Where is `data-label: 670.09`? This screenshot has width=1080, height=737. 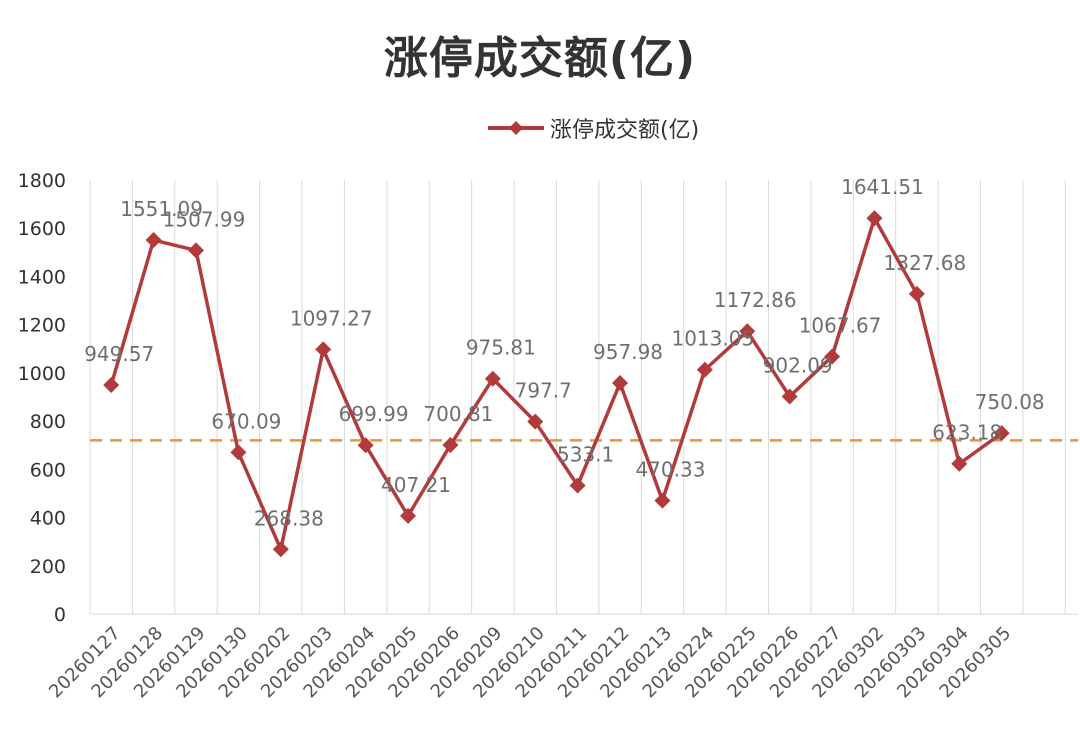
data-label: 670.09 is located at coordinates (246, 421).